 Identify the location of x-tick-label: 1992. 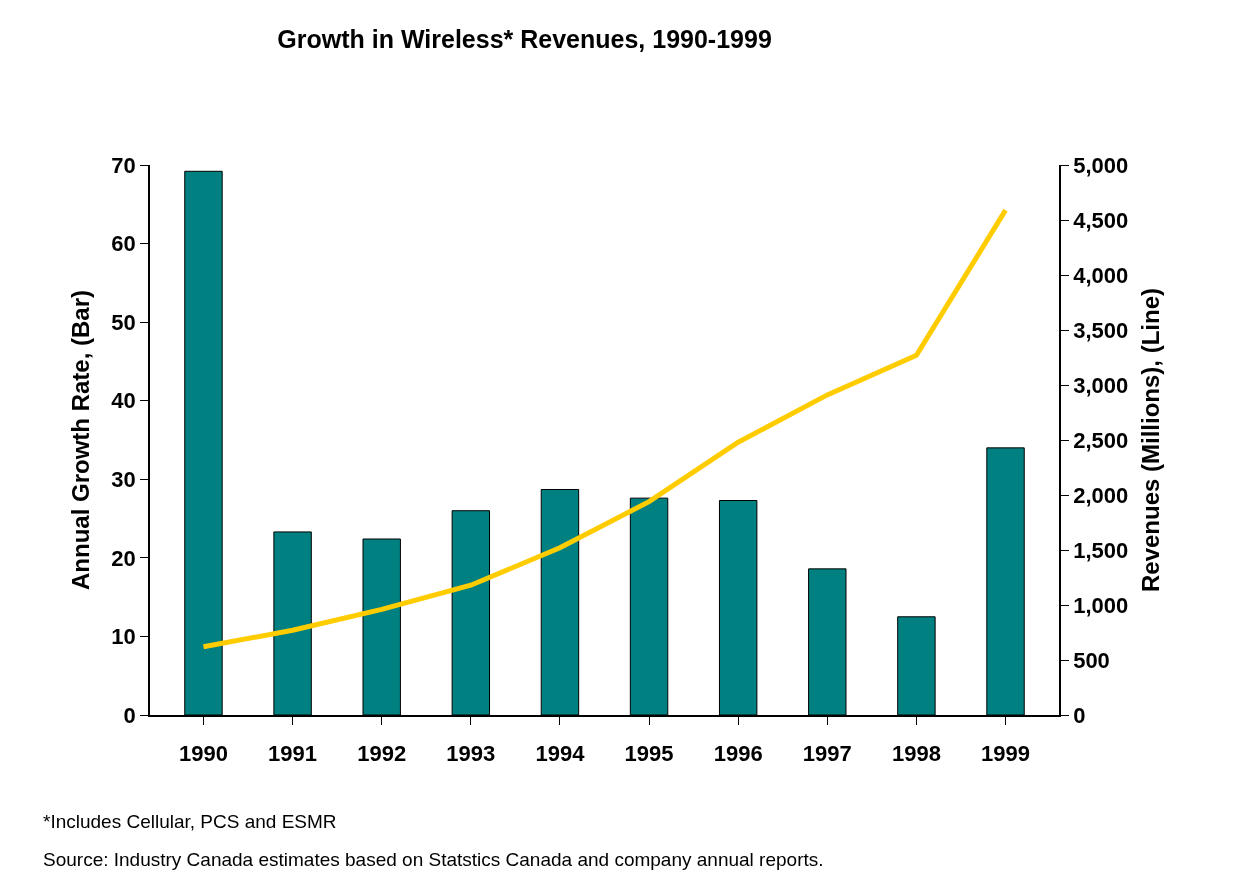
(382, 754).